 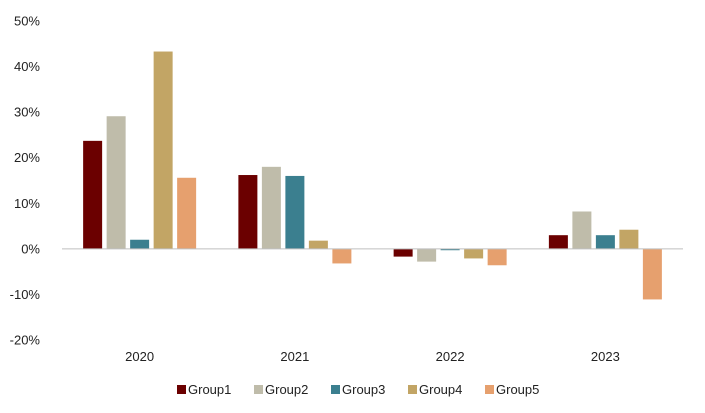 What do you see at coordinates (582, 230) in the screenshot?
I see `bar-group2-2023` at bounding box center [582, 230].